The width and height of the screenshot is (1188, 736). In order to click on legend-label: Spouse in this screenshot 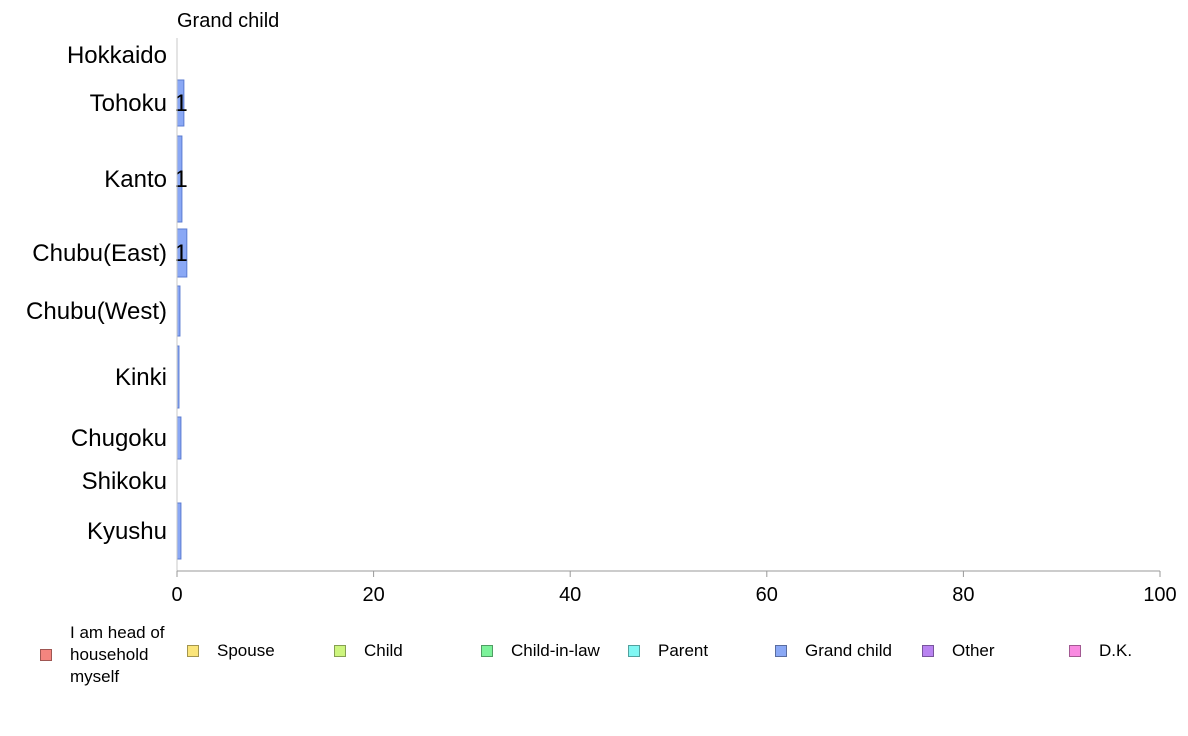, I will do `click(246, 650)`.